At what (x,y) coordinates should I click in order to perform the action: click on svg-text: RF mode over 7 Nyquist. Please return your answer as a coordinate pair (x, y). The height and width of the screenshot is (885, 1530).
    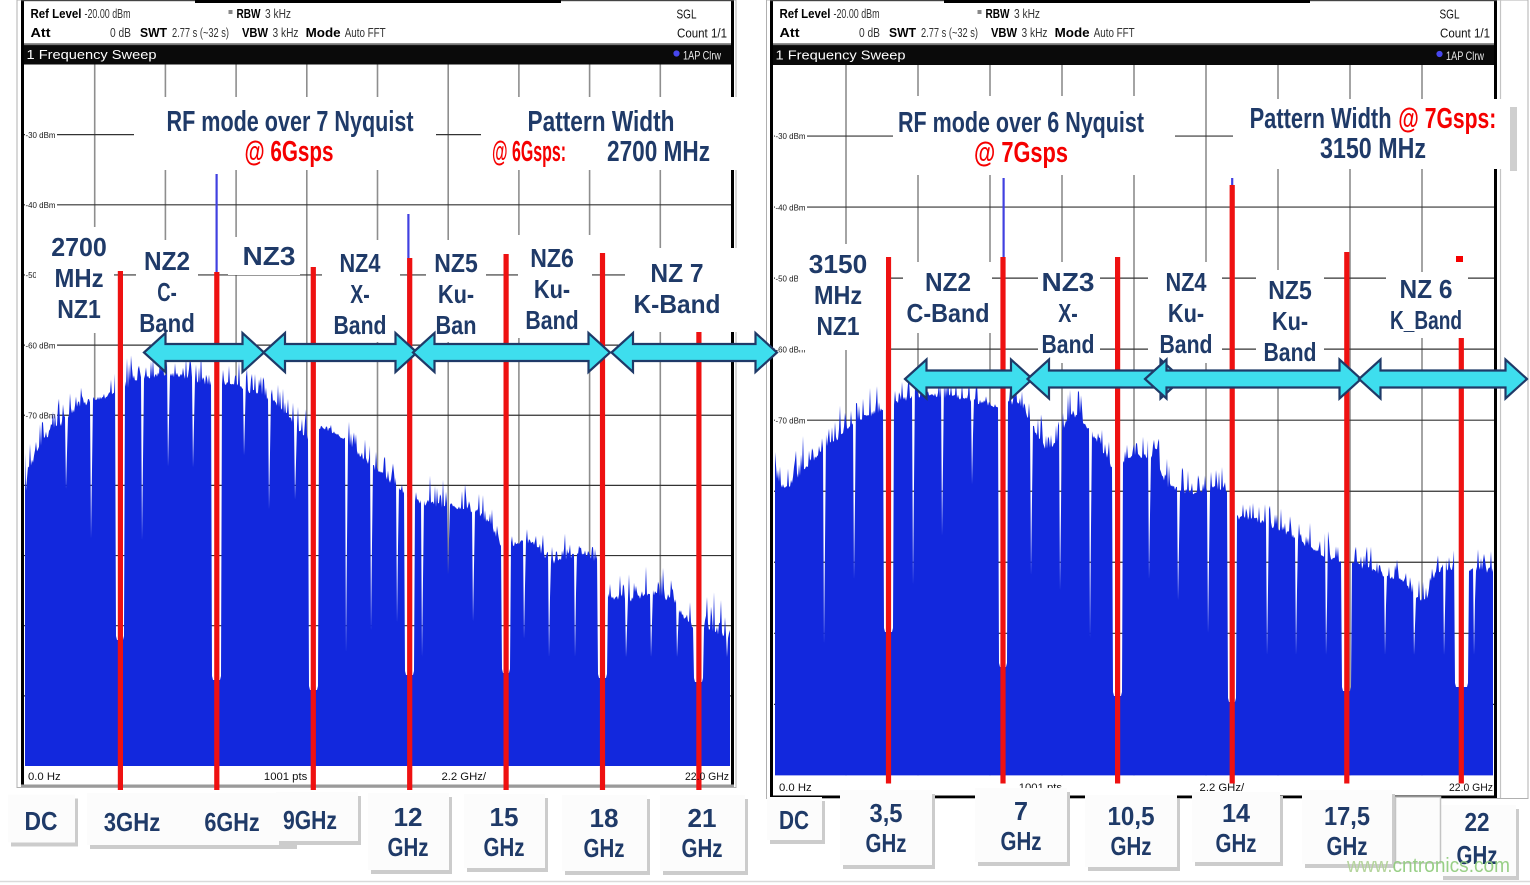
    Looking at the image, I should click on (290, 122).